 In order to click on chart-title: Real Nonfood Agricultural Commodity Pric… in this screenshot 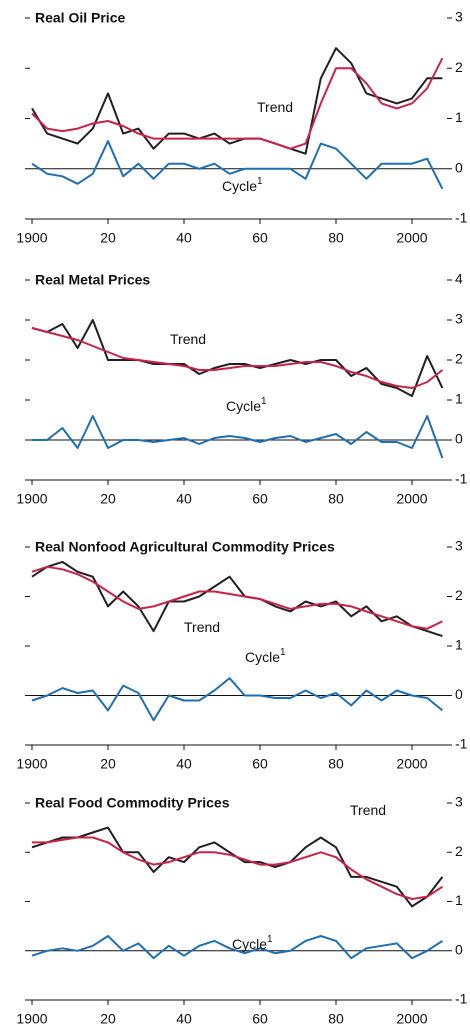, I will do `click(185, 547)`.